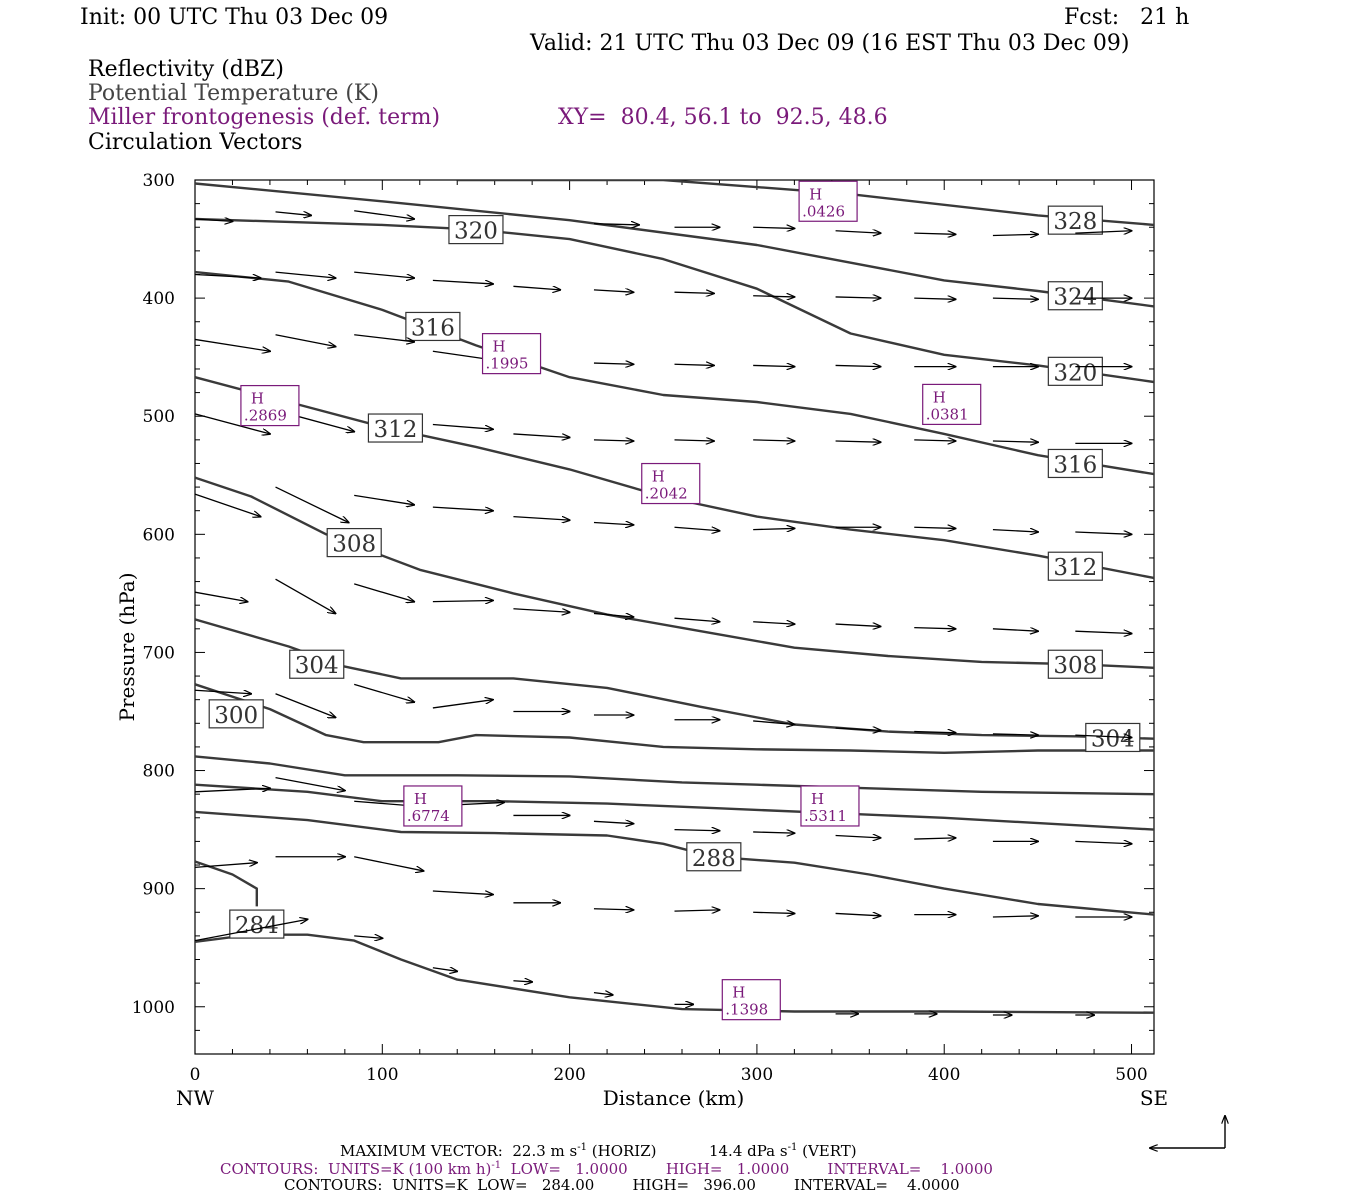 Image resolution: width=1350 pixels, height=1200 pixels. Describe the element at coordinates (1075, 222) in the screenshot. I see `contour-label: 328` at that location.